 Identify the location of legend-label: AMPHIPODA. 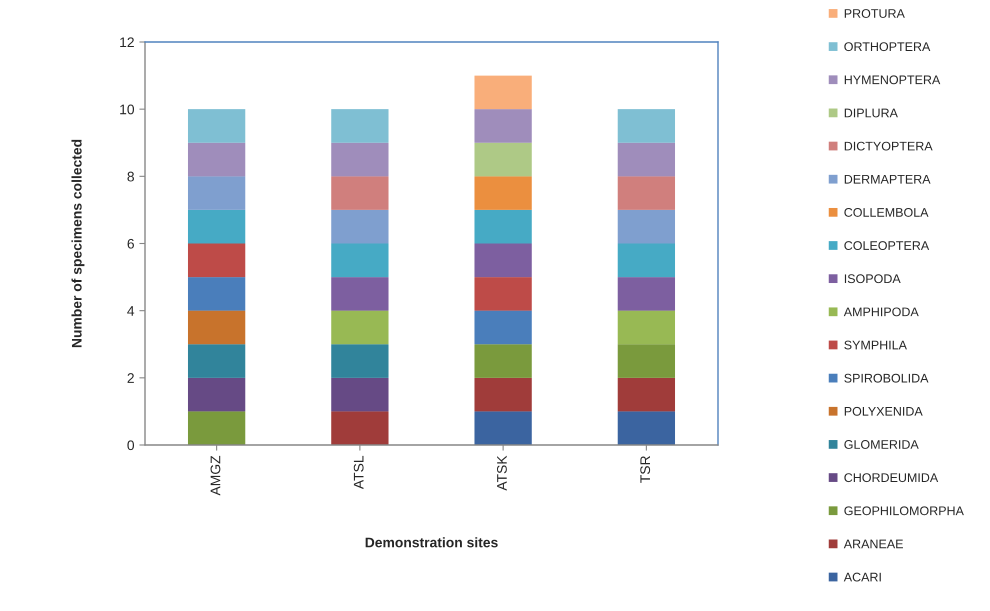
(881, 311).